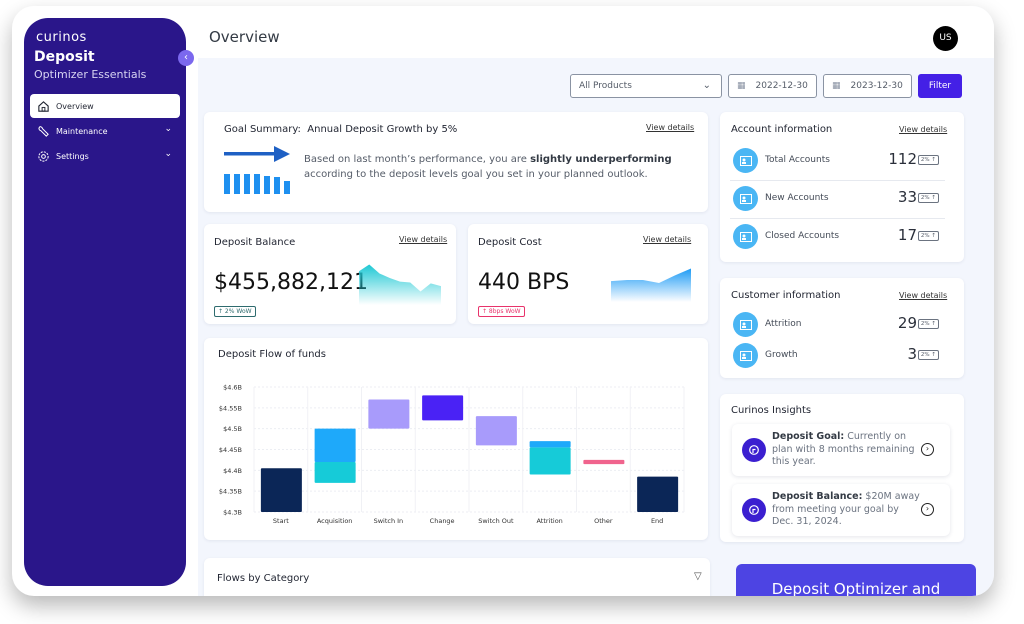  What do you see at coordinates (442, 521) in the screenshot?
I see `x-tick-label: Change` at bounding box center [442, 521].